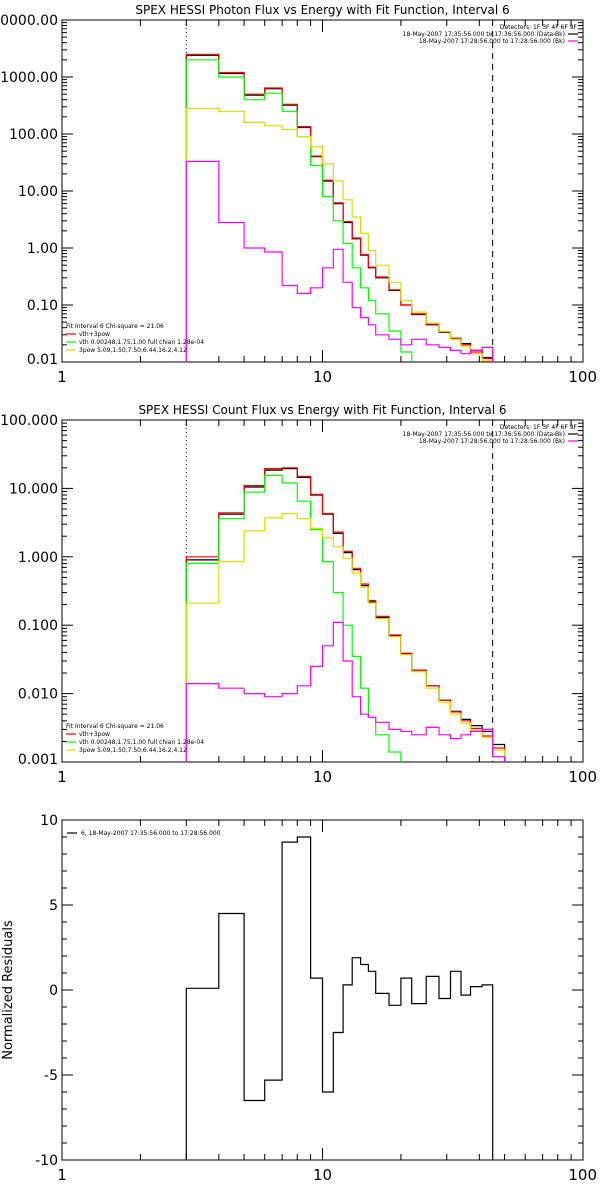 The image size is (600, 1200). What do you see at coordinates (53, 906) in the screenshot?
I see `y-tick-label: 5` at bounding box center [53, 906].